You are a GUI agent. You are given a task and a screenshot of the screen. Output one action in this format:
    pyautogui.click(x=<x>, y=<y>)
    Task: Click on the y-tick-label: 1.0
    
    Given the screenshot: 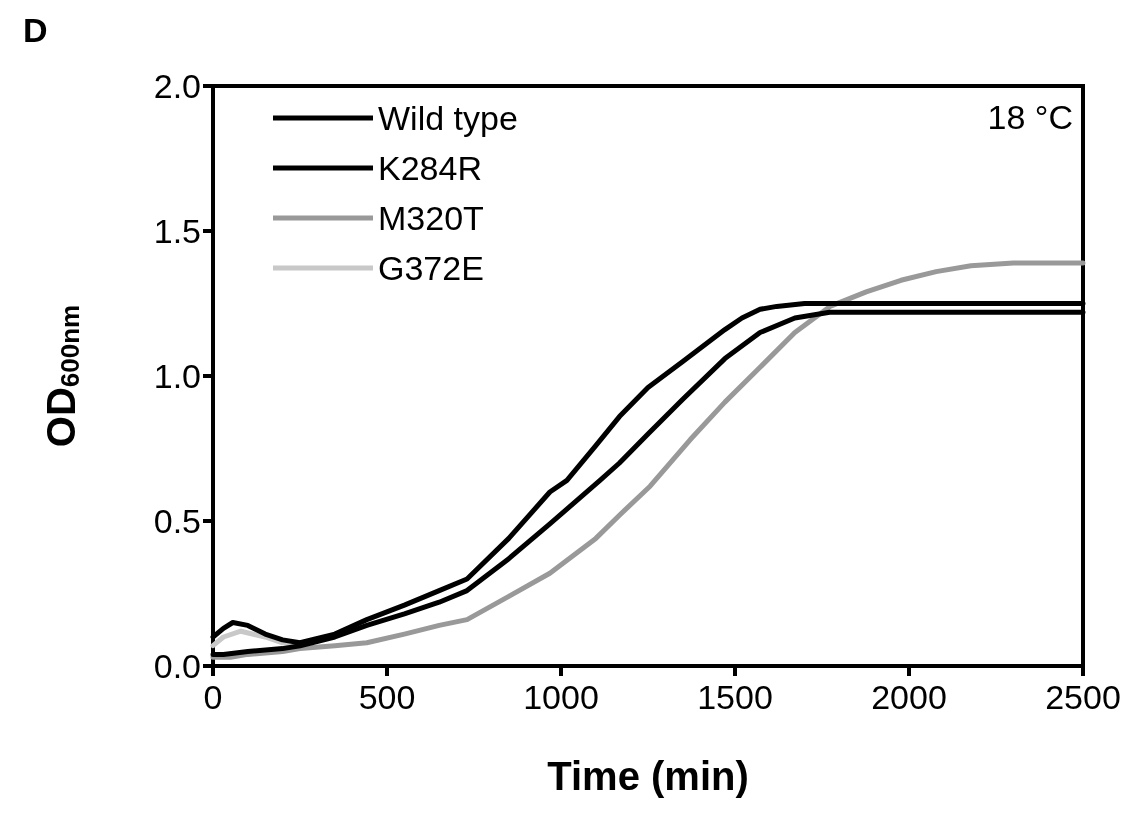 What is the action you would take?
    pyautogui.click(x=177, y=376)
    